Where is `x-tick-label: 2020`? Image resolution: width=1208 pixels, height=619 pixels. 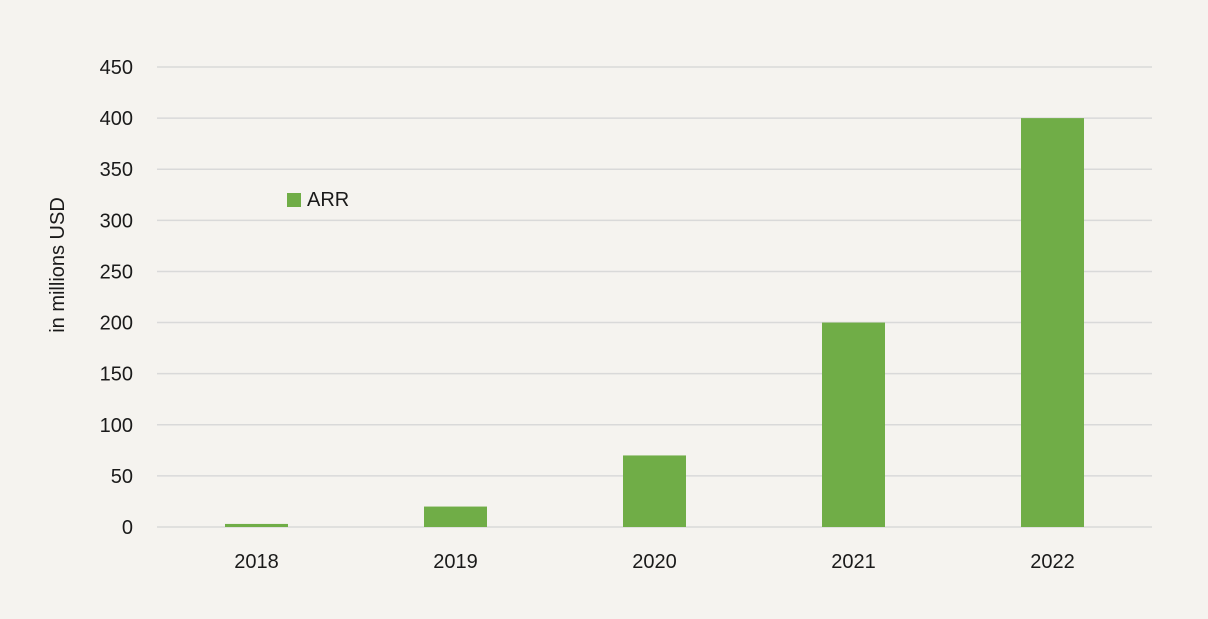
x-tick-label: 2020 is located at coordinates (654, 562).